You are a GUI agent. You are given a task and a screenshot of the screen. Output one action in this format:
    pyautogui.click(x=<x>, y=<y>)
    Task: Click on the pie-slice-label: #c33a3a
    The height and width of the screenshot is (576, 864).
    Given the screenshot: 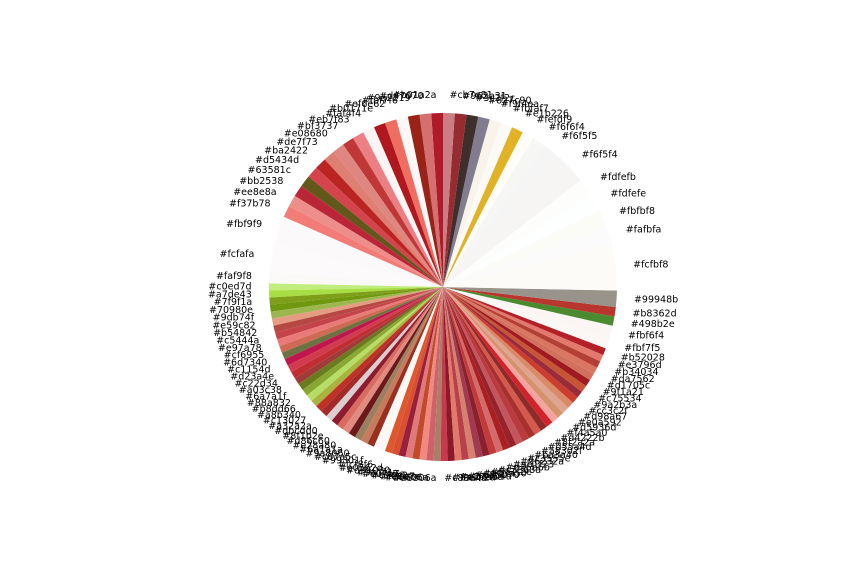 What is the action you would take?
    pyautogui.click(x=519, y=470)
    